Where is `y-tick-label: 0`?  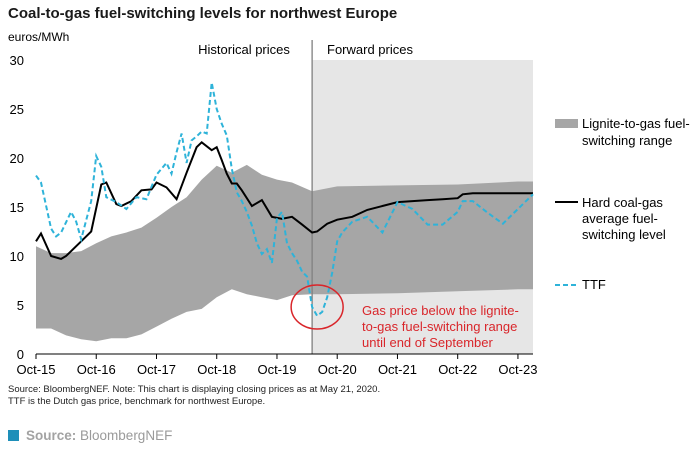
y-tick-label: 0 is located at coordinates (20, 354).